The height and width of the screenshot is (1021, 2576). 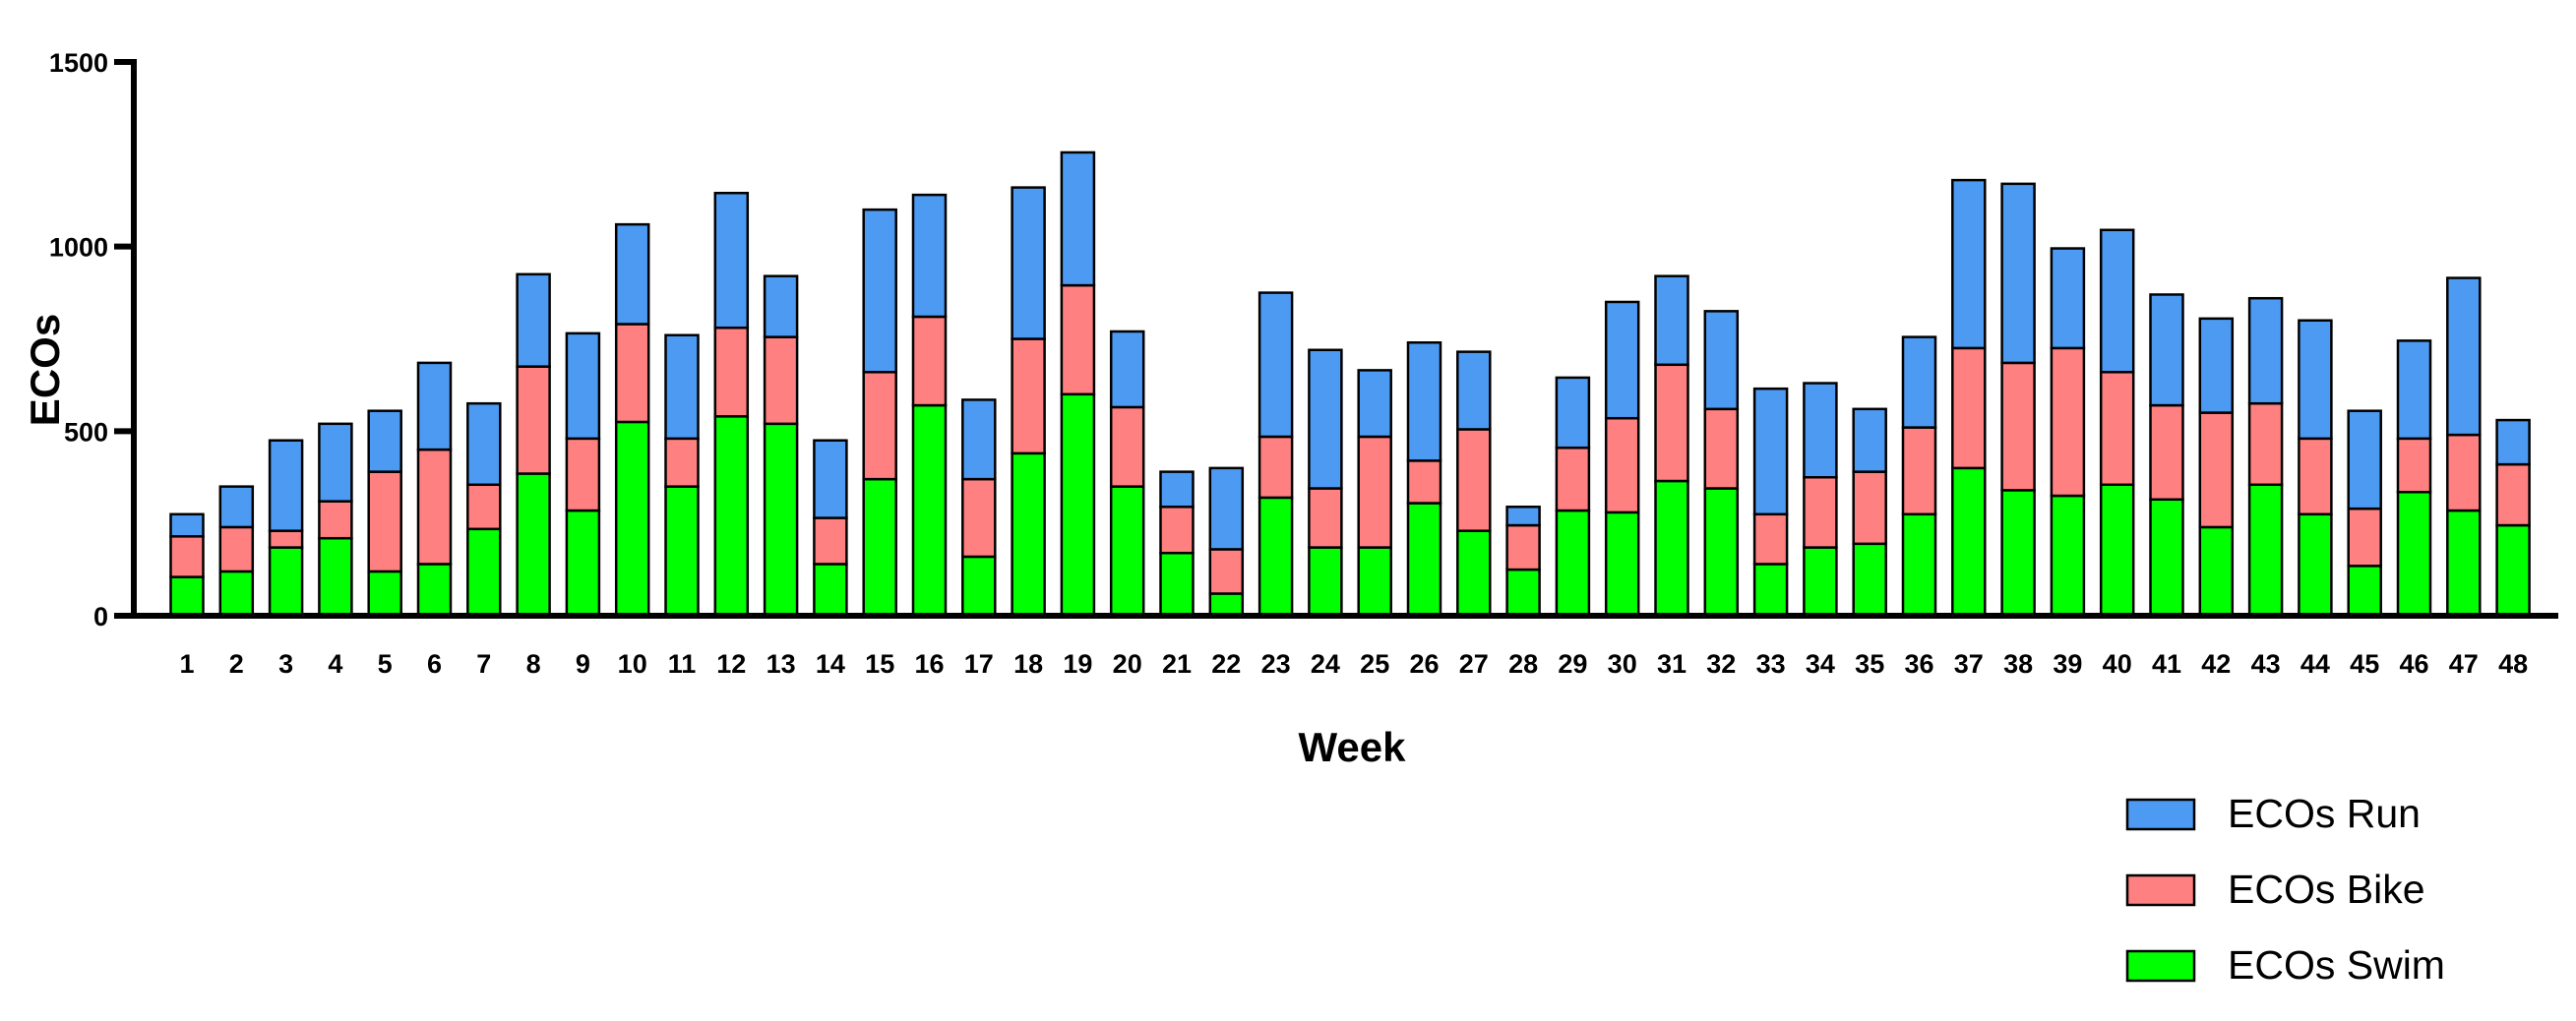 What do you see at coordinates (1869, 664) in the screenshot?
I see `x-tick-label: 35` at bounding box center [1869, 664].